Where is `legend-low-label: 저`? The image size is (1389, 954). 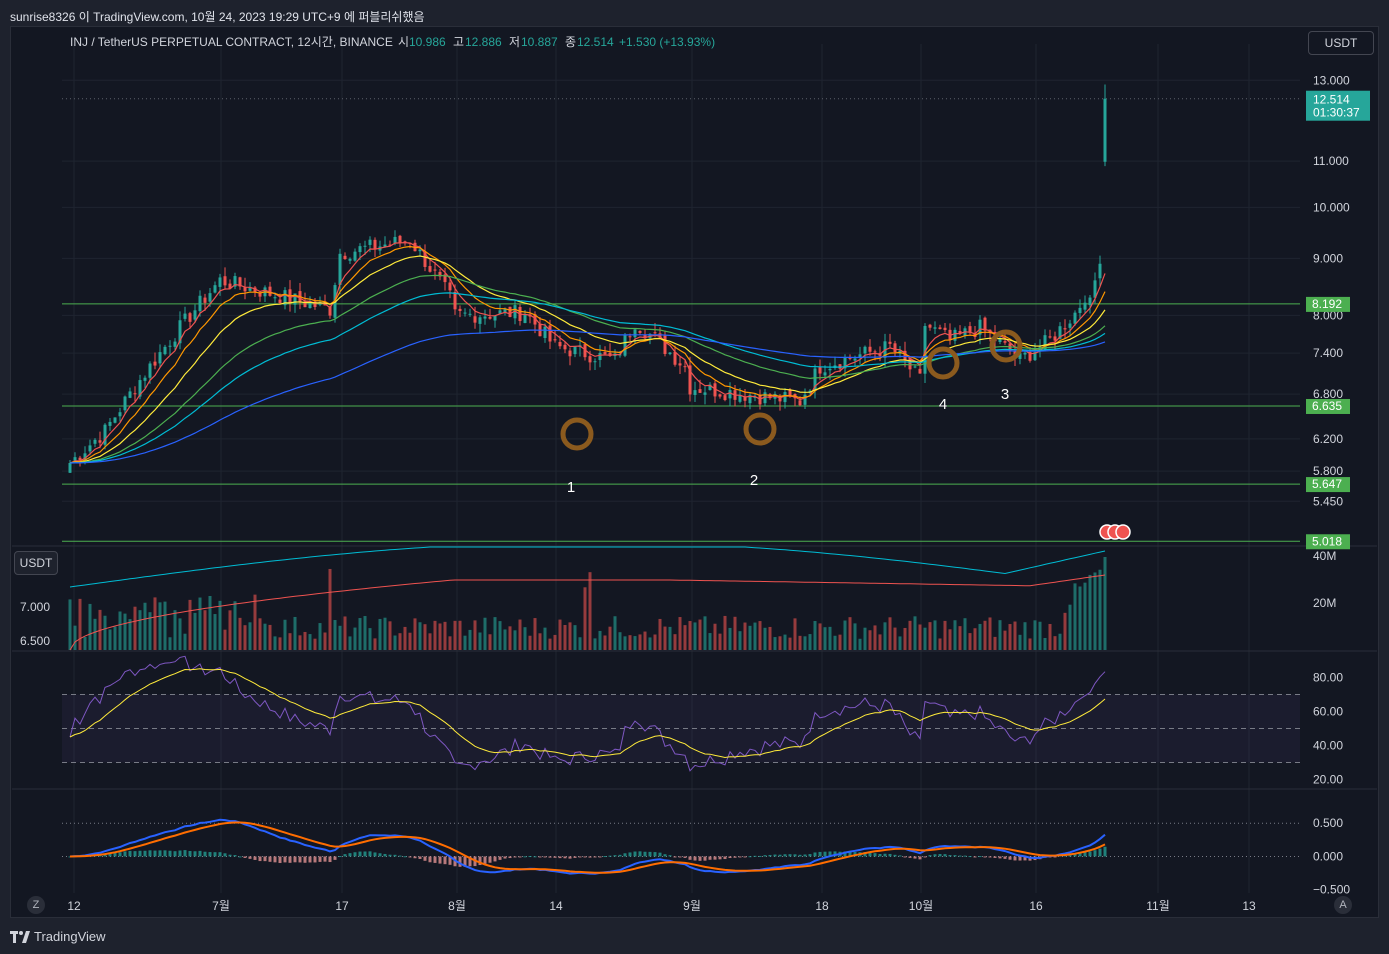
legend-low-label: 저 is located at coordinates (514, 42).